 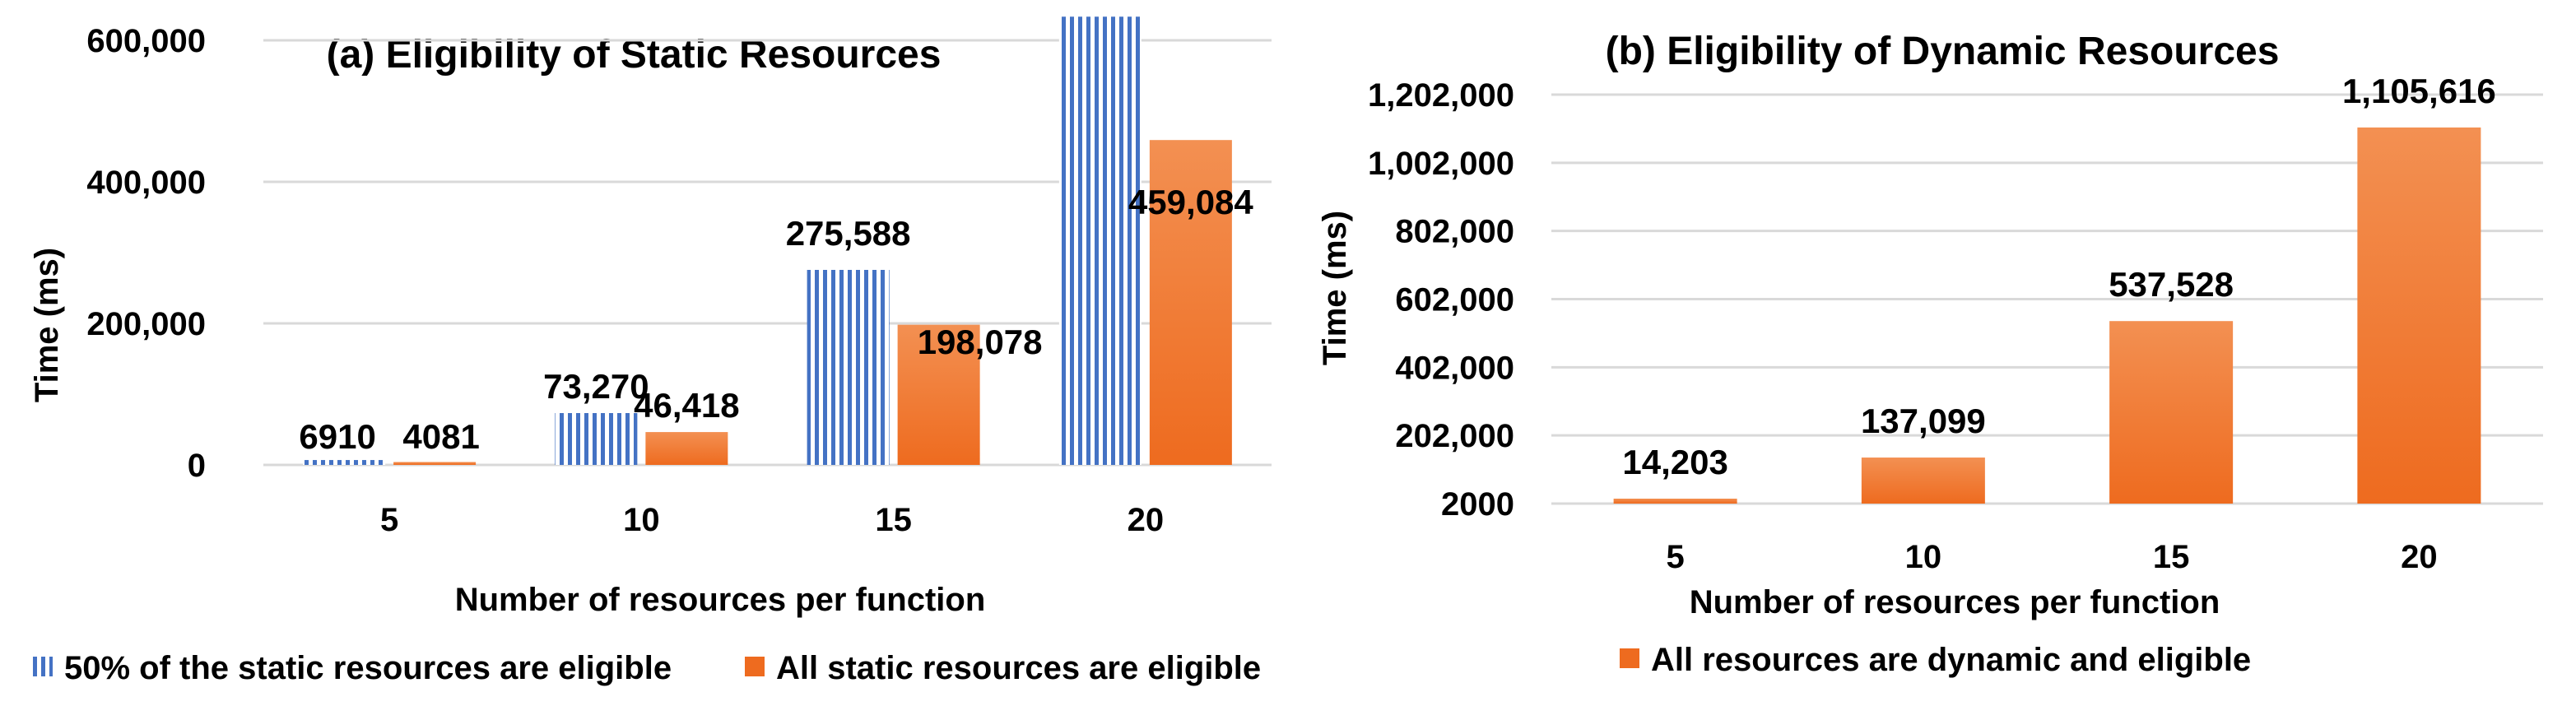 I want to click on chart-b-ytick-label: 402,000, so click(x=1454, y=368).